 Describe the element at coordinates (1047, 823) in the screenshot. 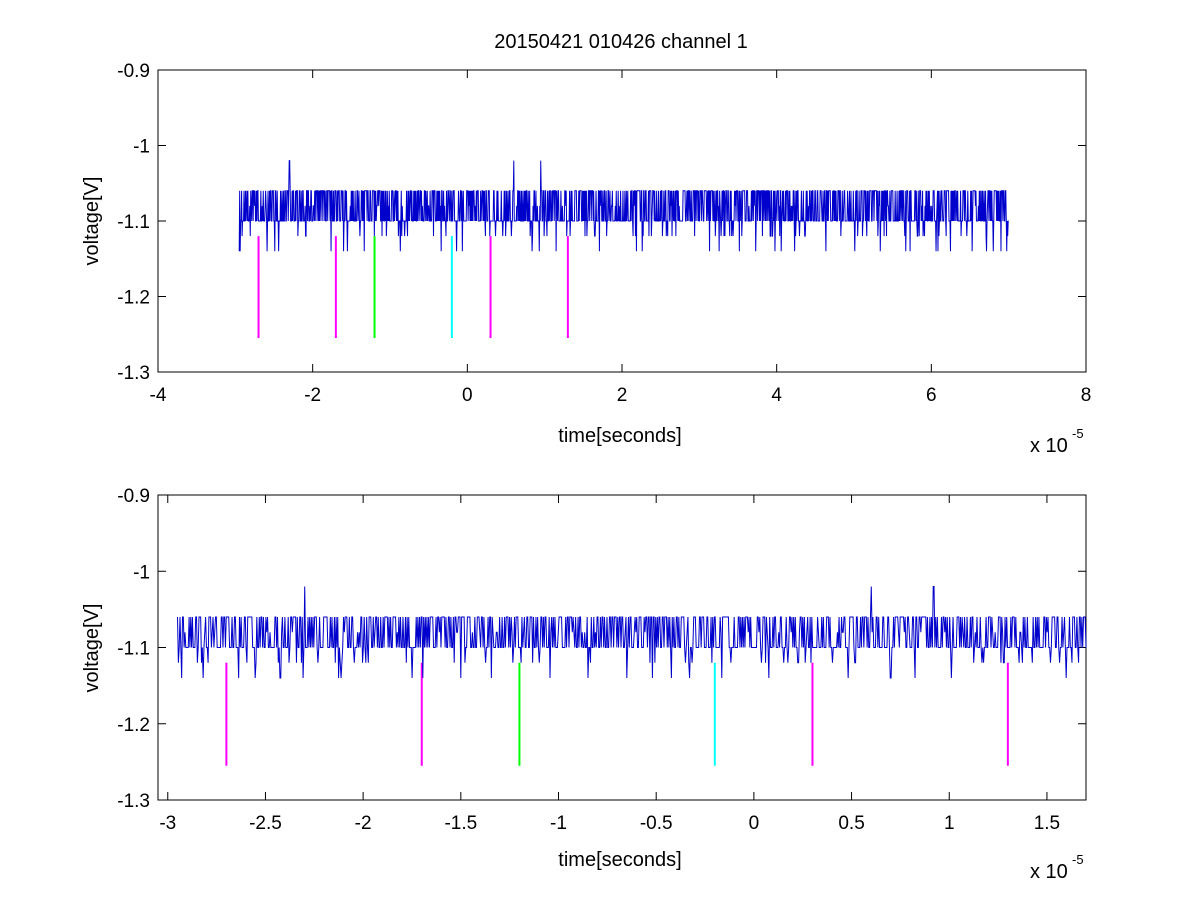

I see `x-tick-label: 1.5` at that location.